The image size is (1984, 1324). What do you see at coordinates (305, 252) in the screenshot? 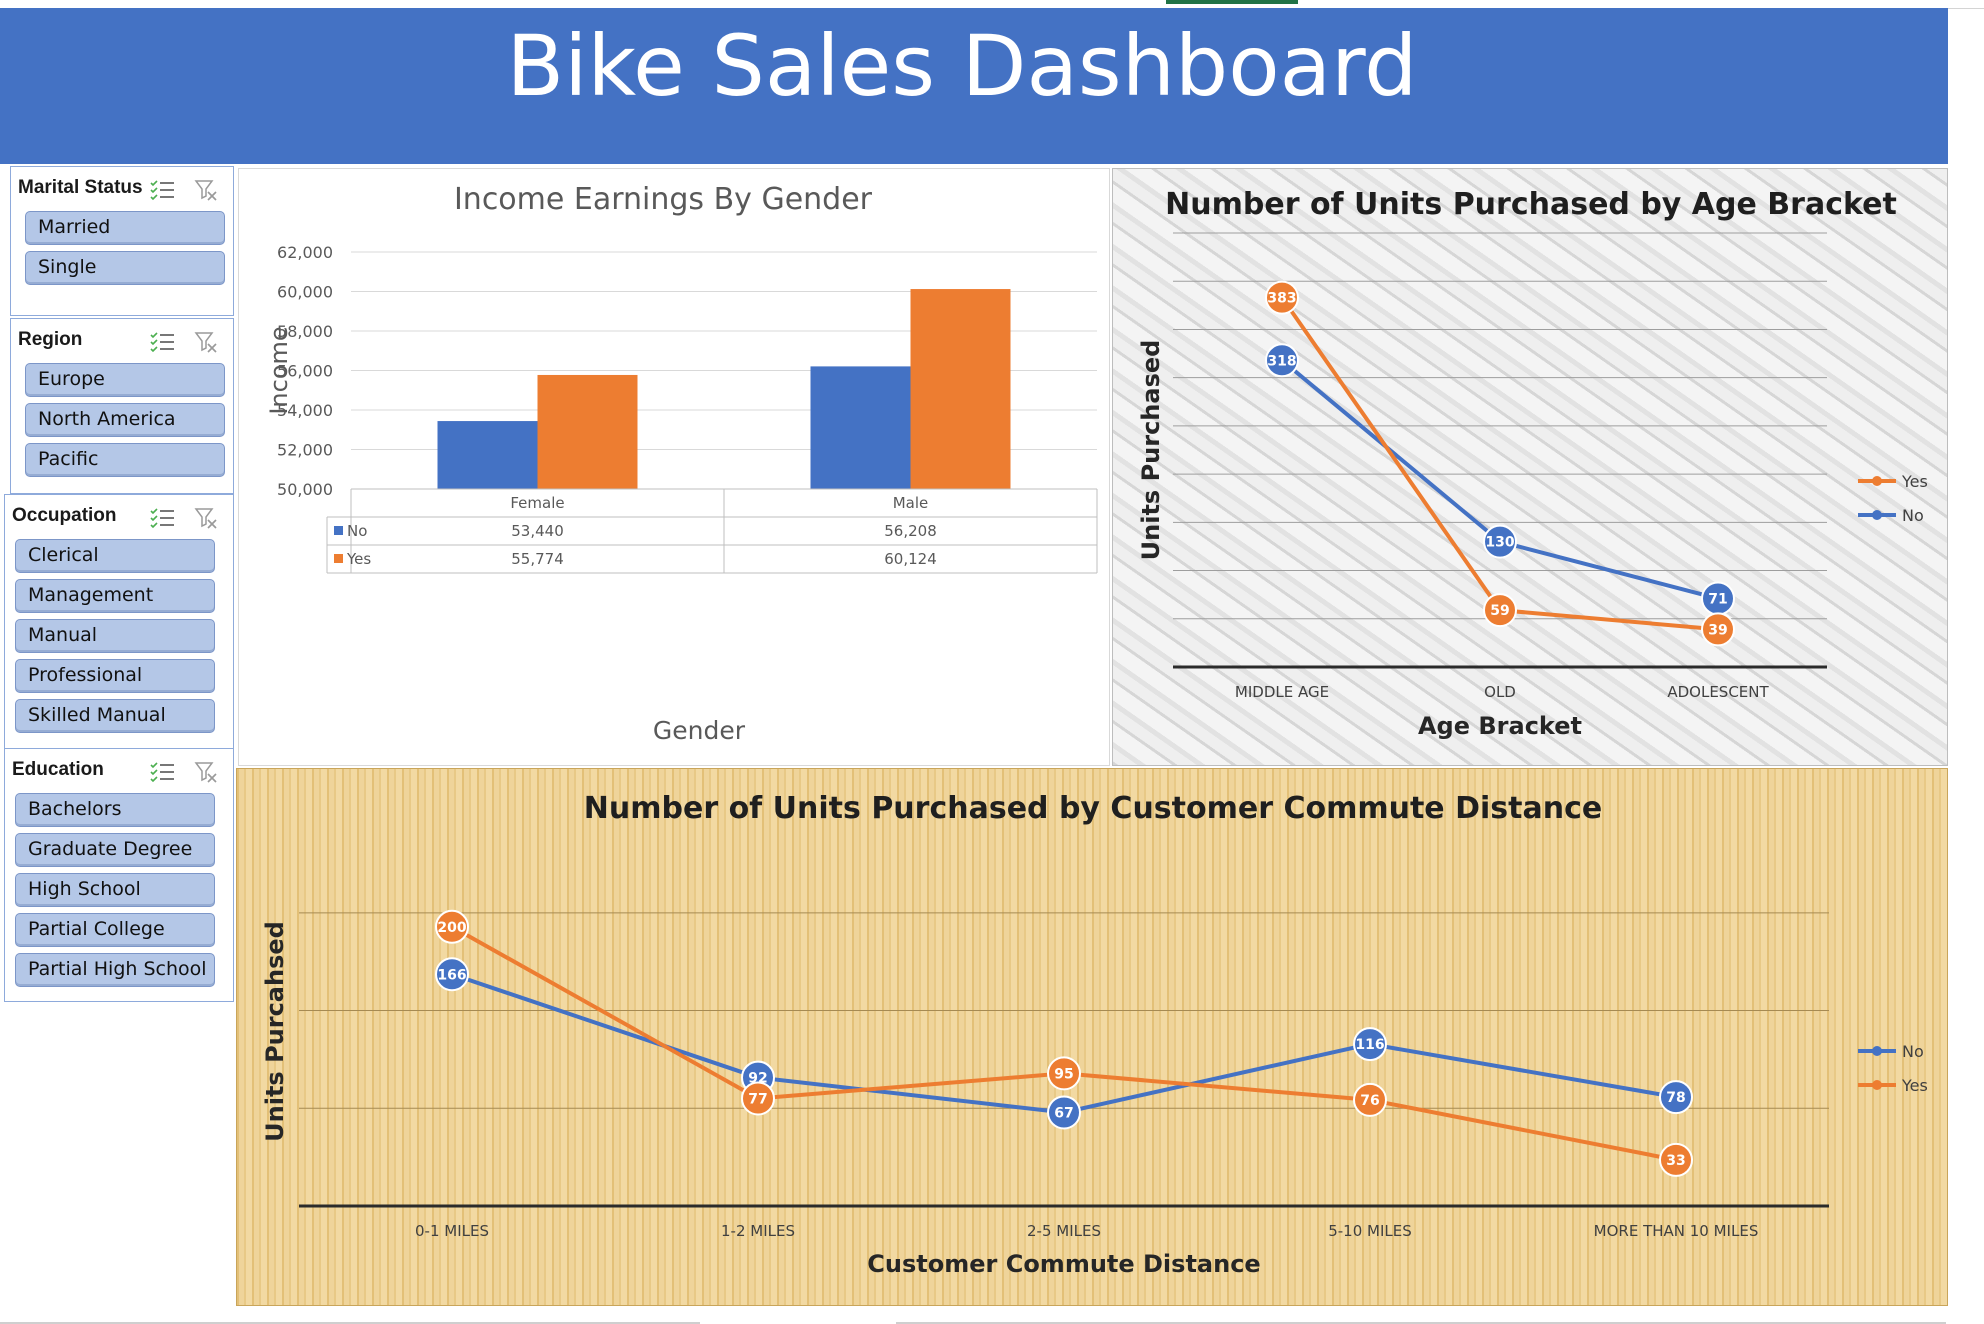
I see `y-tick-label: 62,000` at bounding box center [305, 252].